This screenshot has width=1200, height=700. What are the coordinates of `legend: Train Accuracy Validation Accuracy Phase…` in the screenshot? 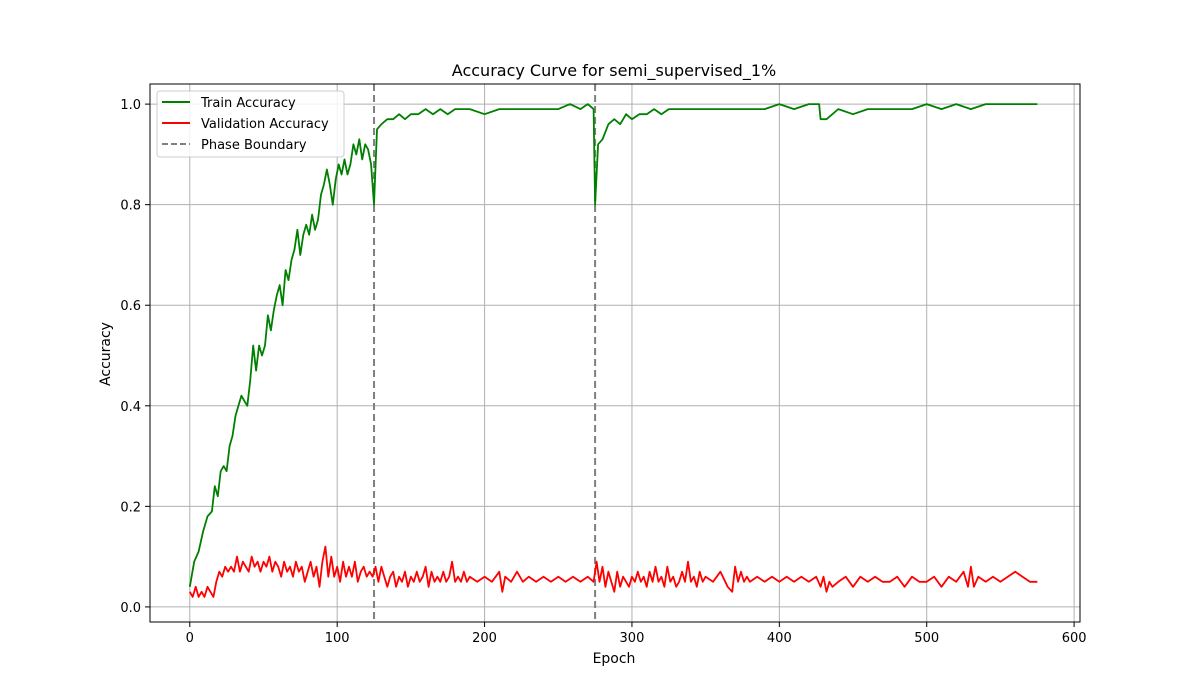 It's located at (250, 124).